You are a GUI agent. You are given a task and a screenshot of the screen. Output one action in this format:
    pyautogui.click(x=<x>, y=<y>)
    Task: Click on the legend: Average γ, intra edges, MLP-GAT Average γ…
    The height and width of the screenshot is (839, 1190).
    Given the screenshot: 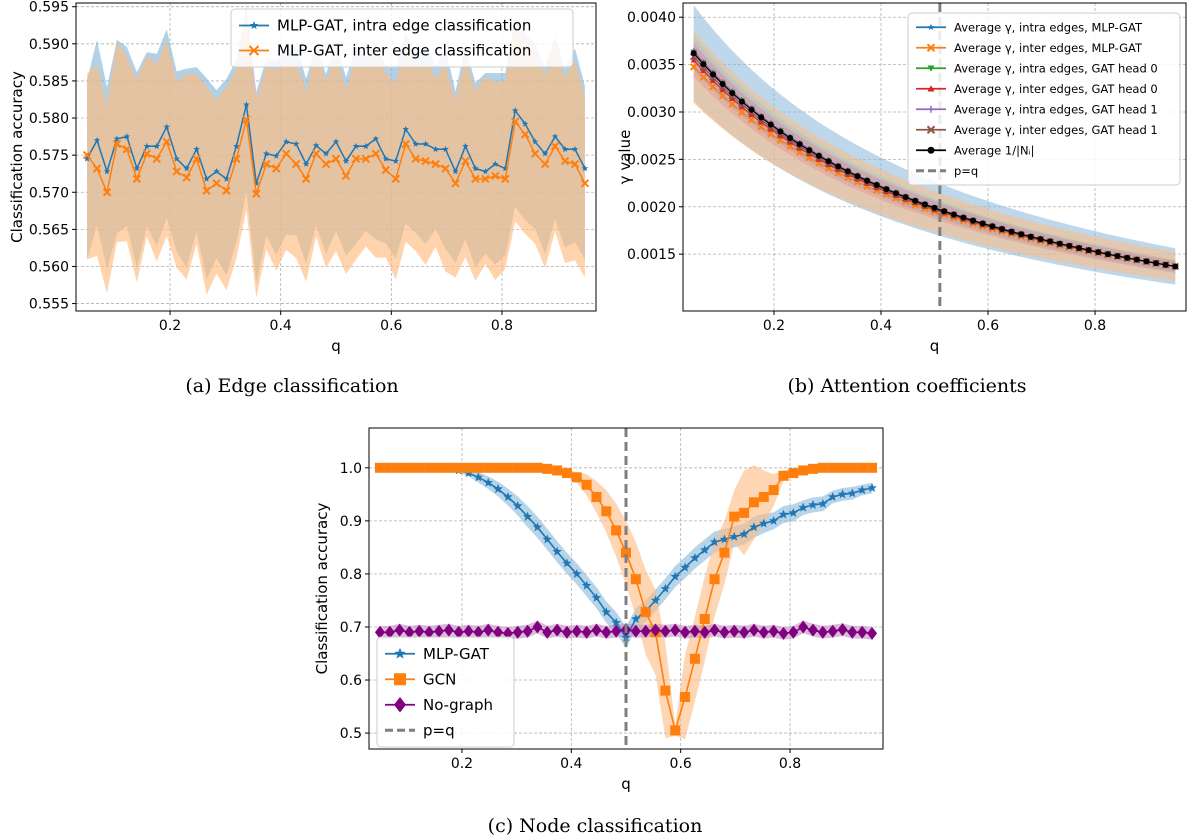 What is the action you would take?
    pyautogui.click(x=1044, y=99)
    